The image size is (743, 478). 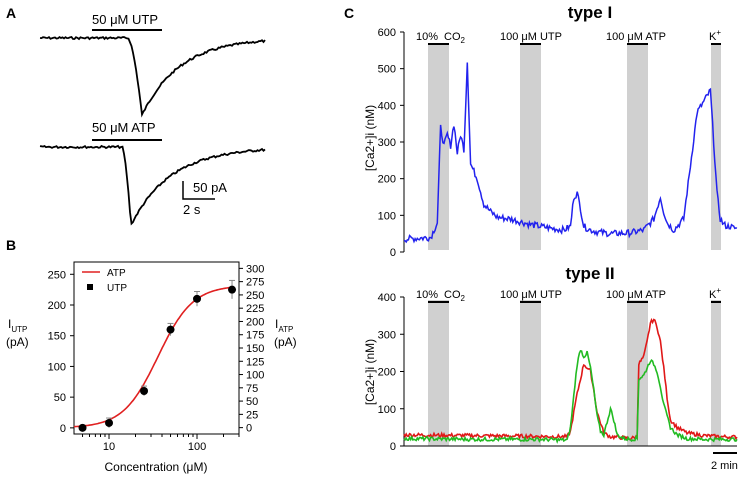 I want to click on atp-fit-curve, so click(x=153, y=357).